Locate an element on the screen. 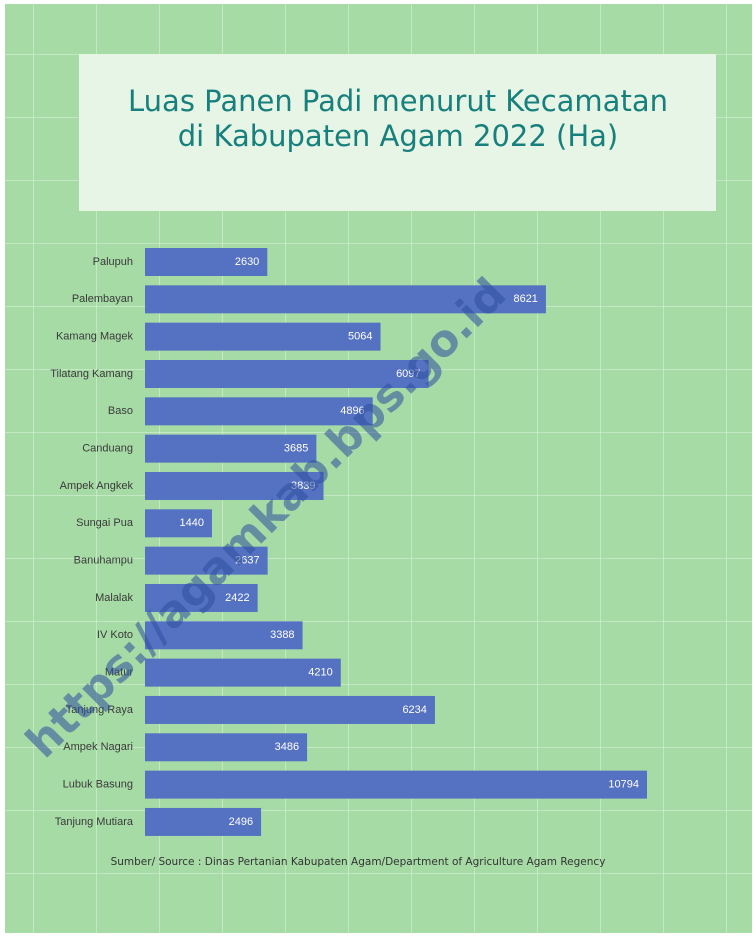 This screenshot has height=937, width=756. value-label: 3486 is located at coordinates (287, 747).